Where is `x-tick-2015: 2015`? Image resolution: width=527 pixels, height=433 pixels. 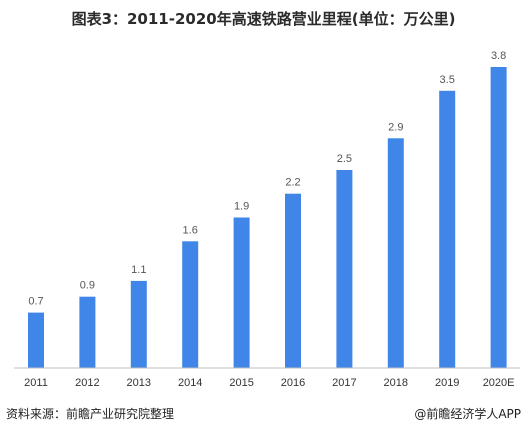 x-tick-2015: 2015 is located at coordinates (241, 383).